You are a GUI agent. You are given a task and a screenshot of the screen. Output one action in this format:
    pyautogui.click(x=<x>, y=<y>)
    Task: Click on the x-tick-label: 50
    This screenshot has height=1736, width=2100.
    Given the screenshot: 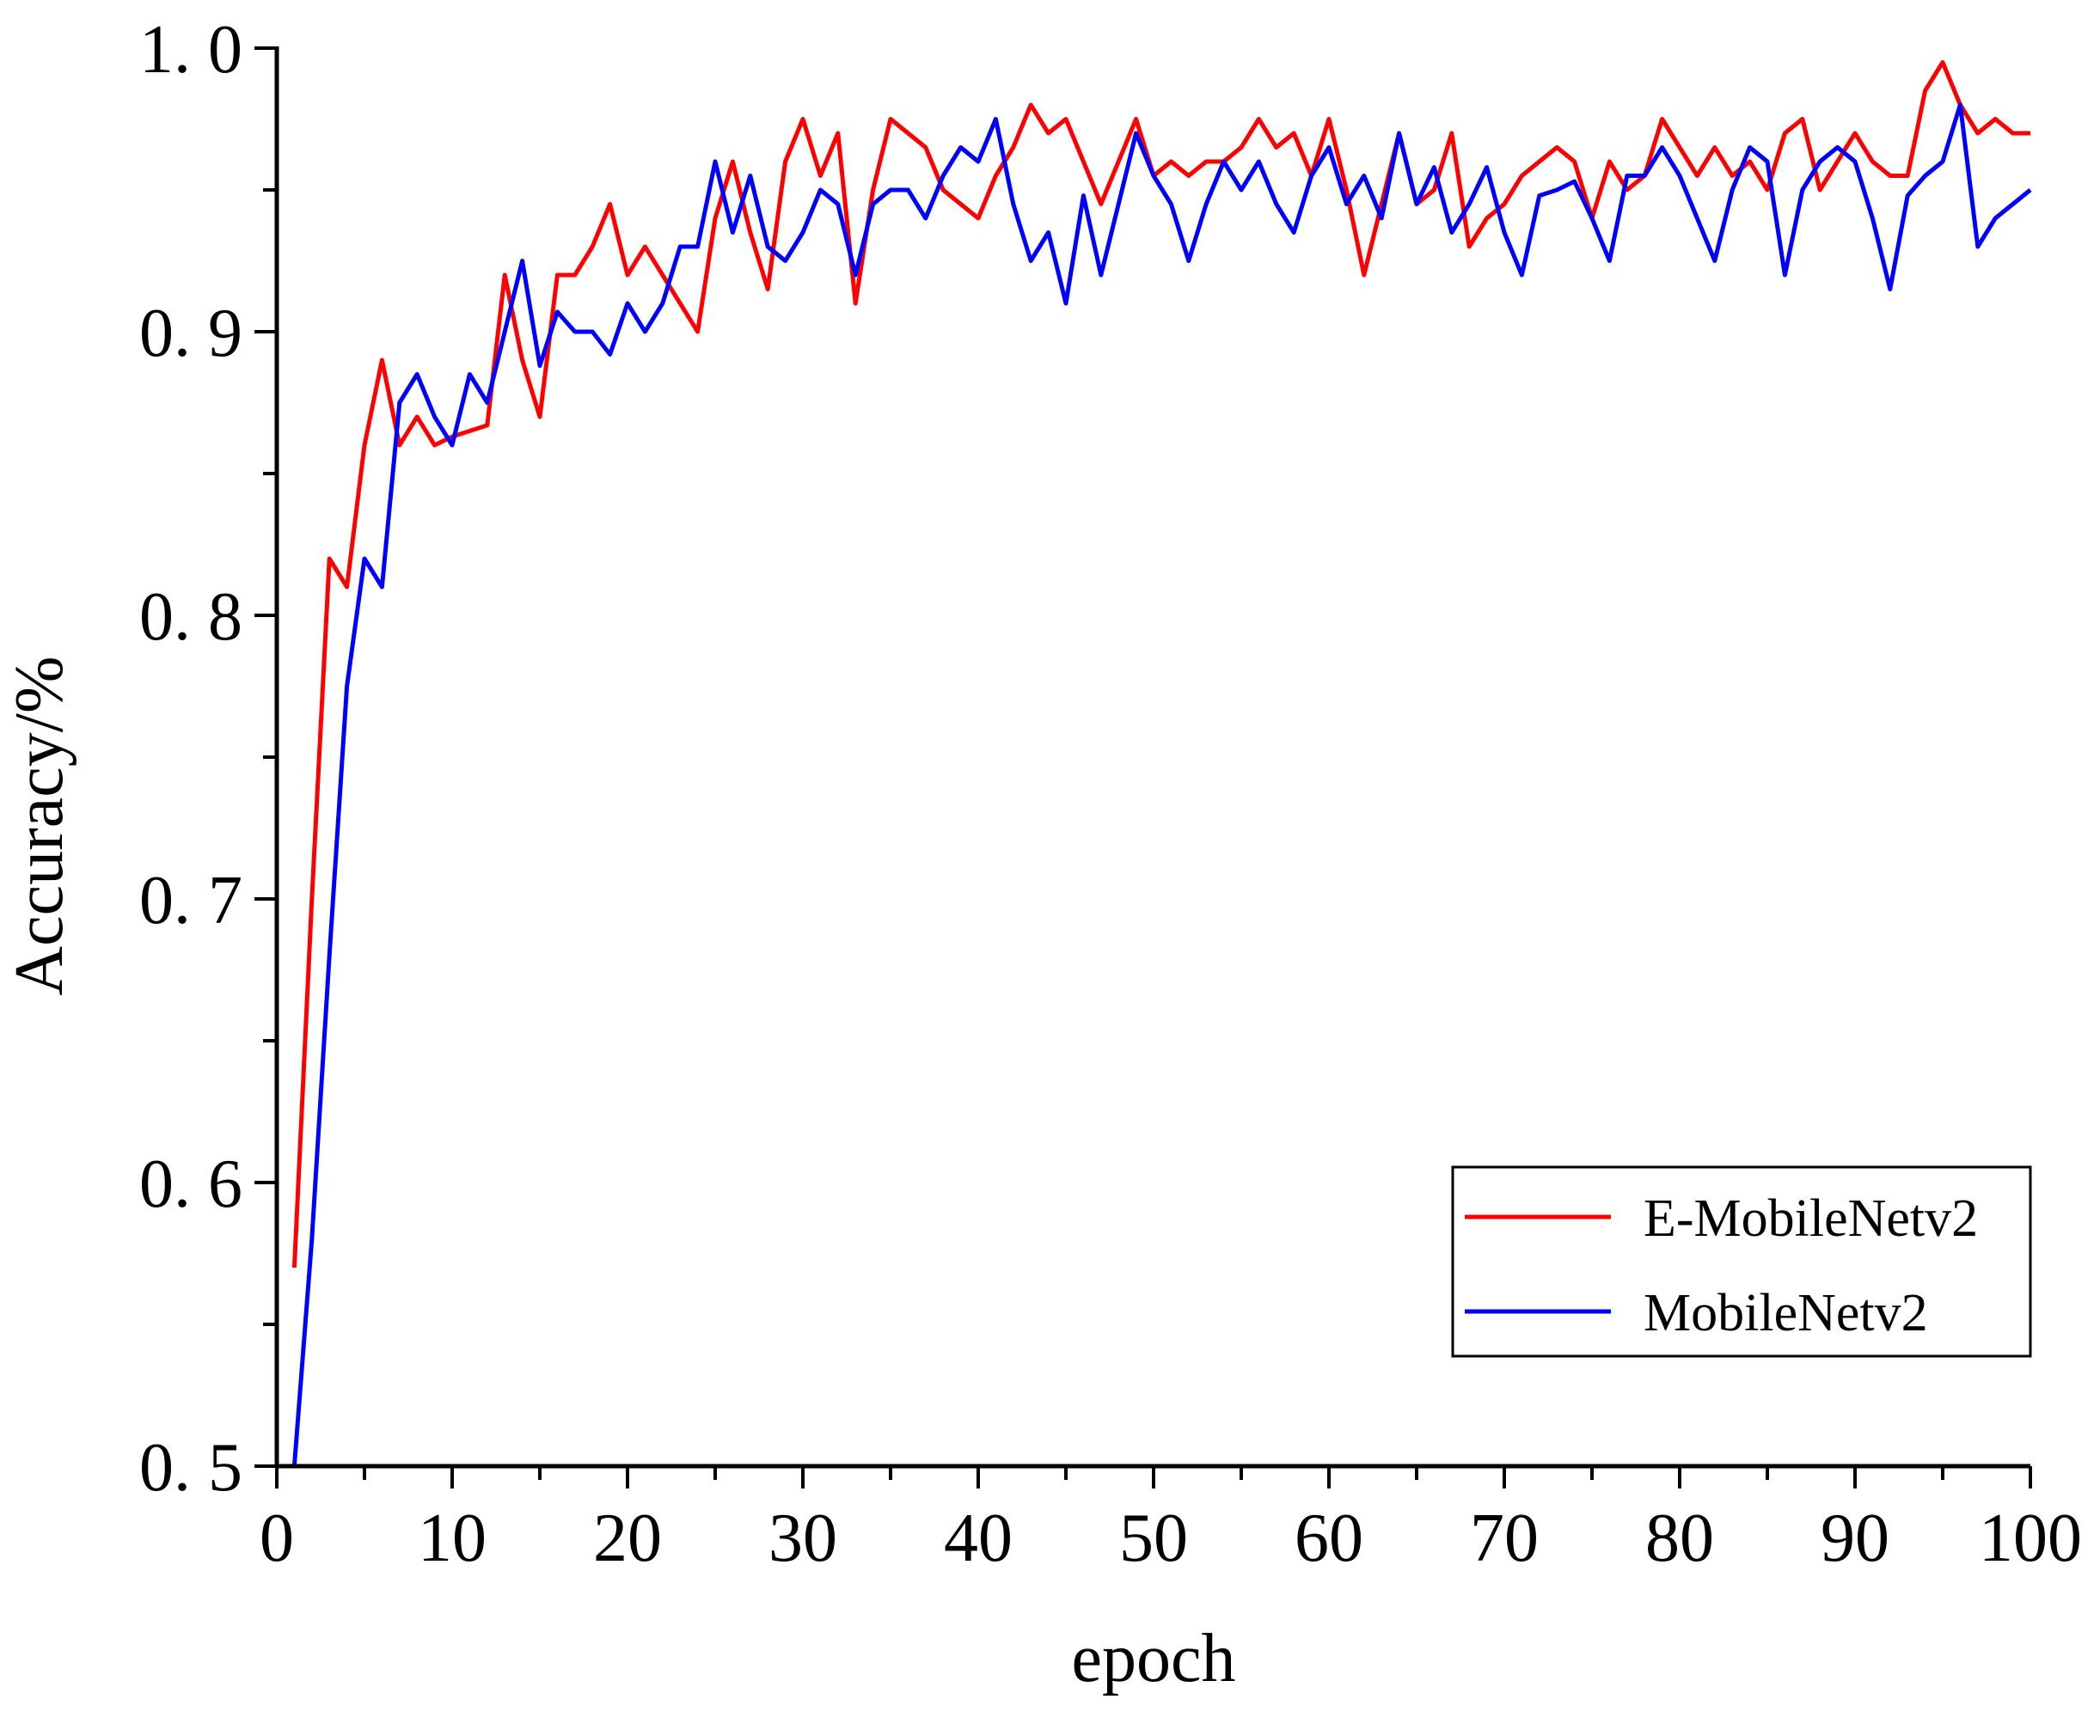 What is the action you would take?
    pyautogui.click(x=1153, y=1538)
    